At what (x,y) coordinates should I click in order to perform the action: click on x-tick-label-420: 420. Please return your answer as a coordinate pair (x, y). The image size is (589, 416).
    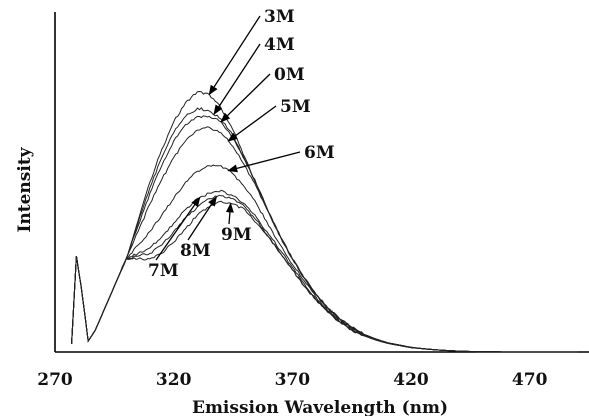
    Looking at the image, I should click on (411, 380).